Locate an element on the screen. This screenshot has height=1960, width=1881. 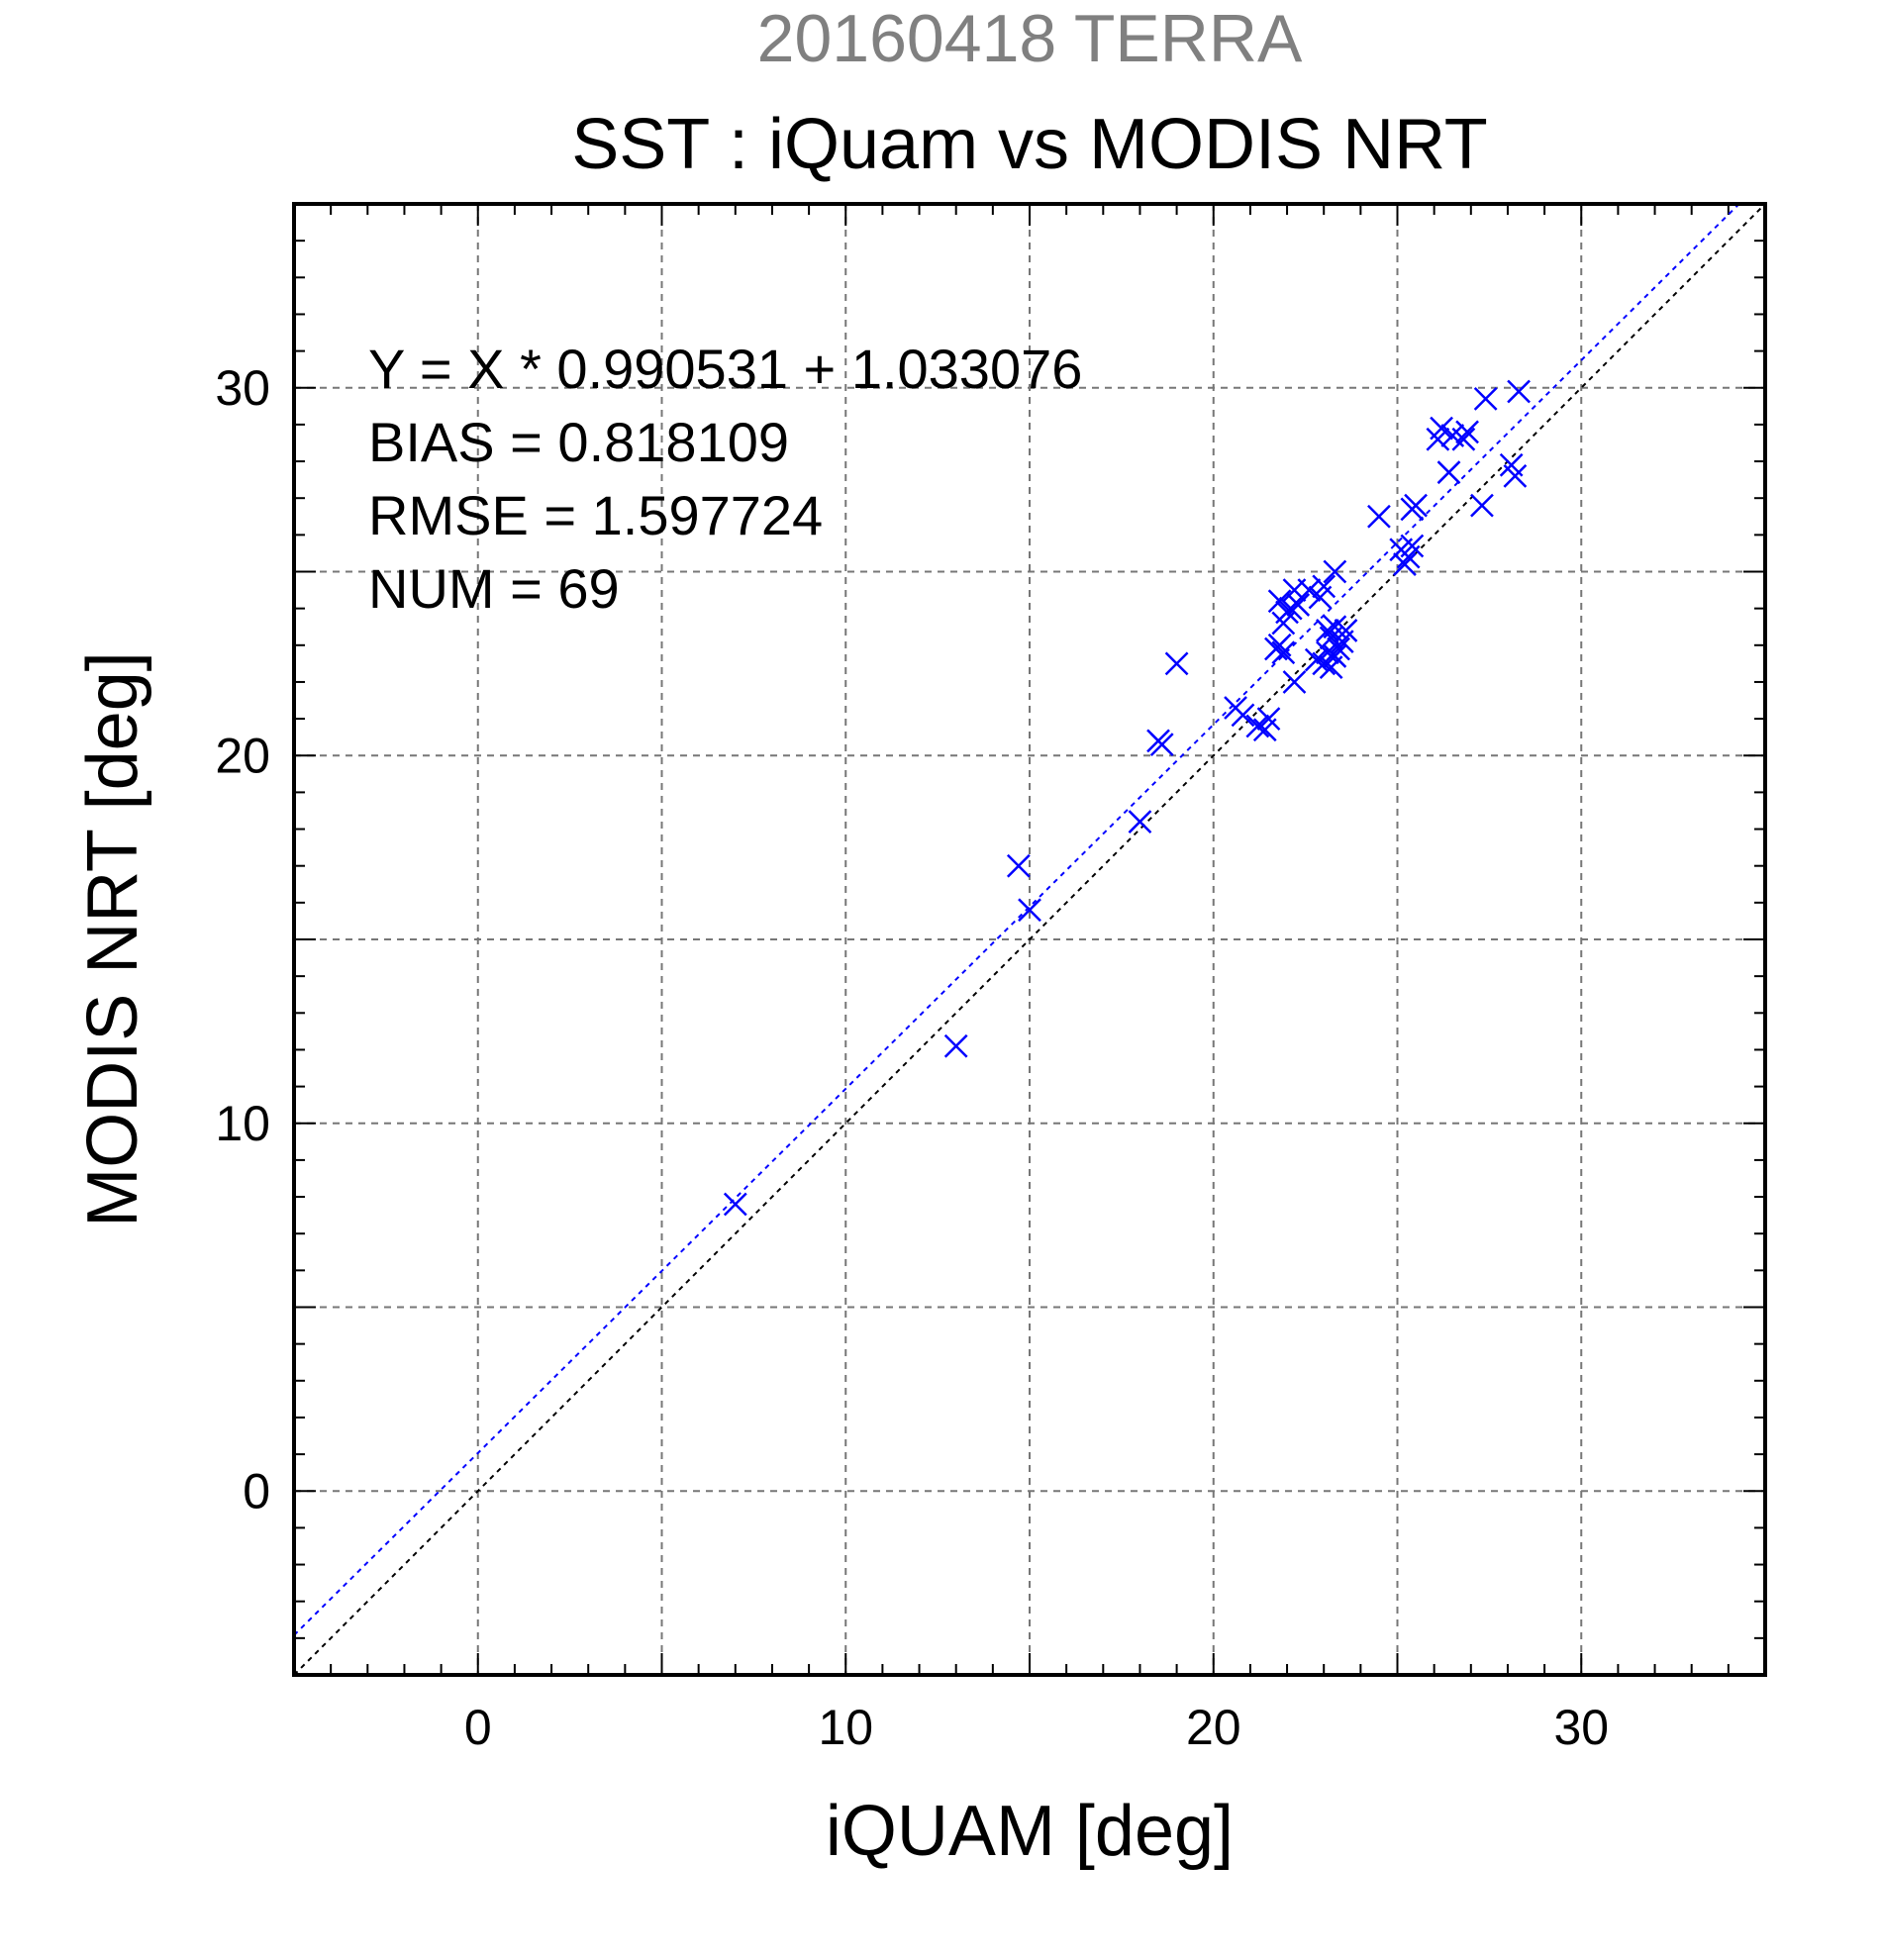
x-tick-label: 30 is located at coordinates (1581, 1727).